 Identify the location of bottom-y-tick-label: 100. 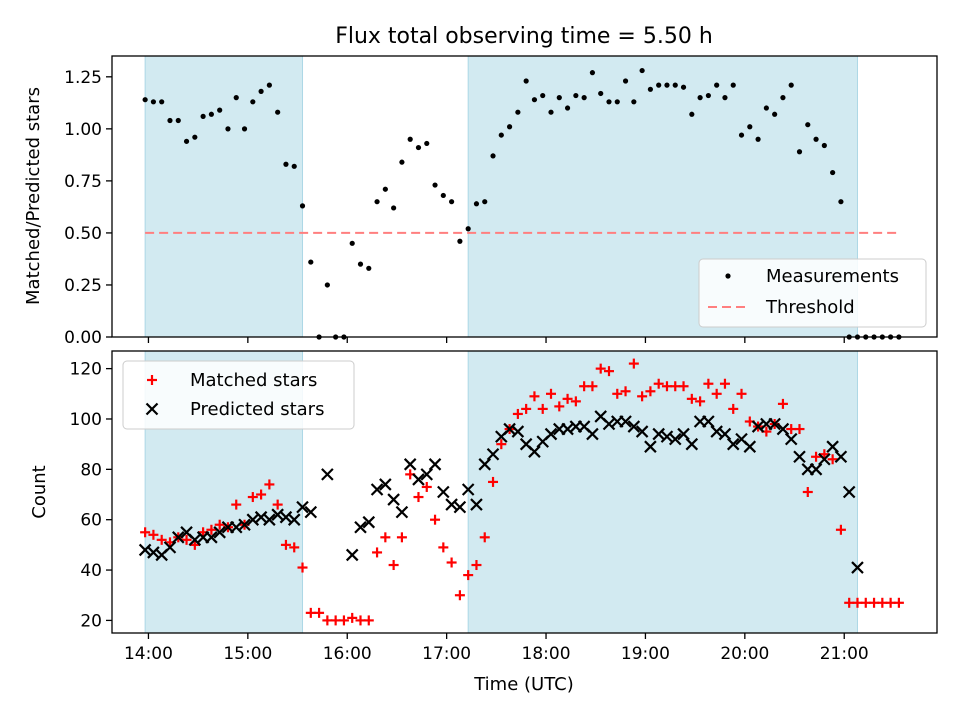
(86, 420).